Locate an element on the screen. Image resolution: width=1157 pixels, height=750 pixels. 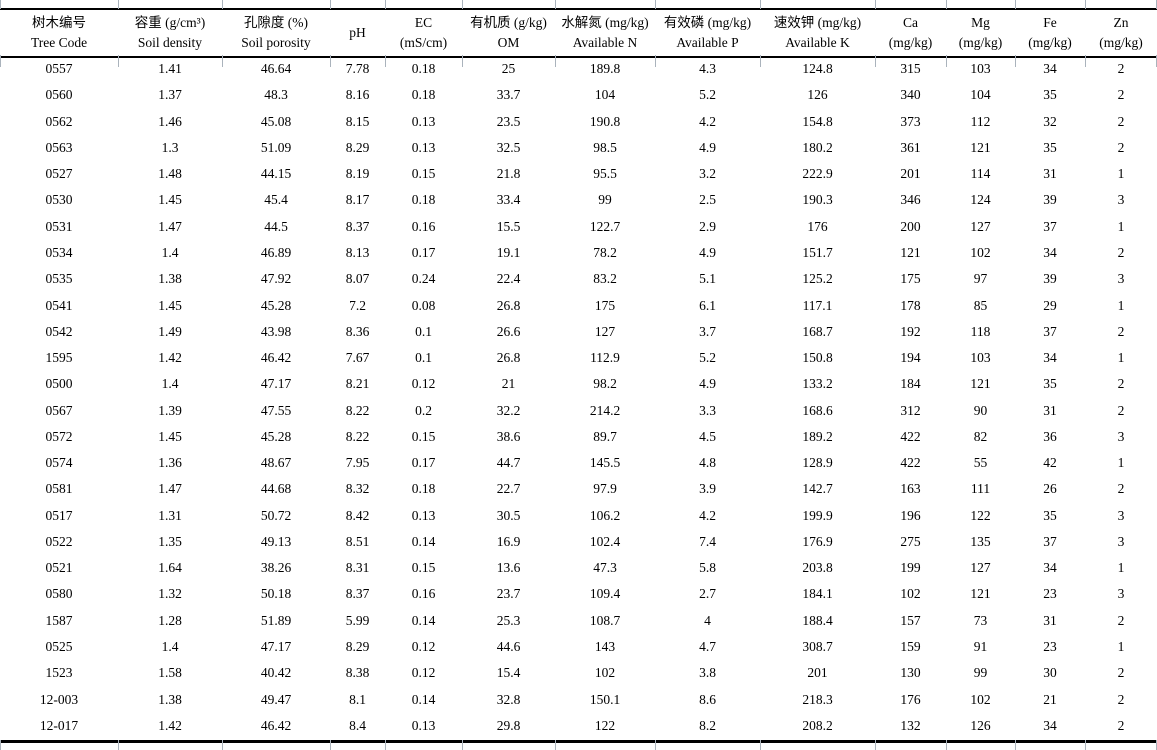
cell-soil_porosity: 45.4 is located at coordinates (276, 200).